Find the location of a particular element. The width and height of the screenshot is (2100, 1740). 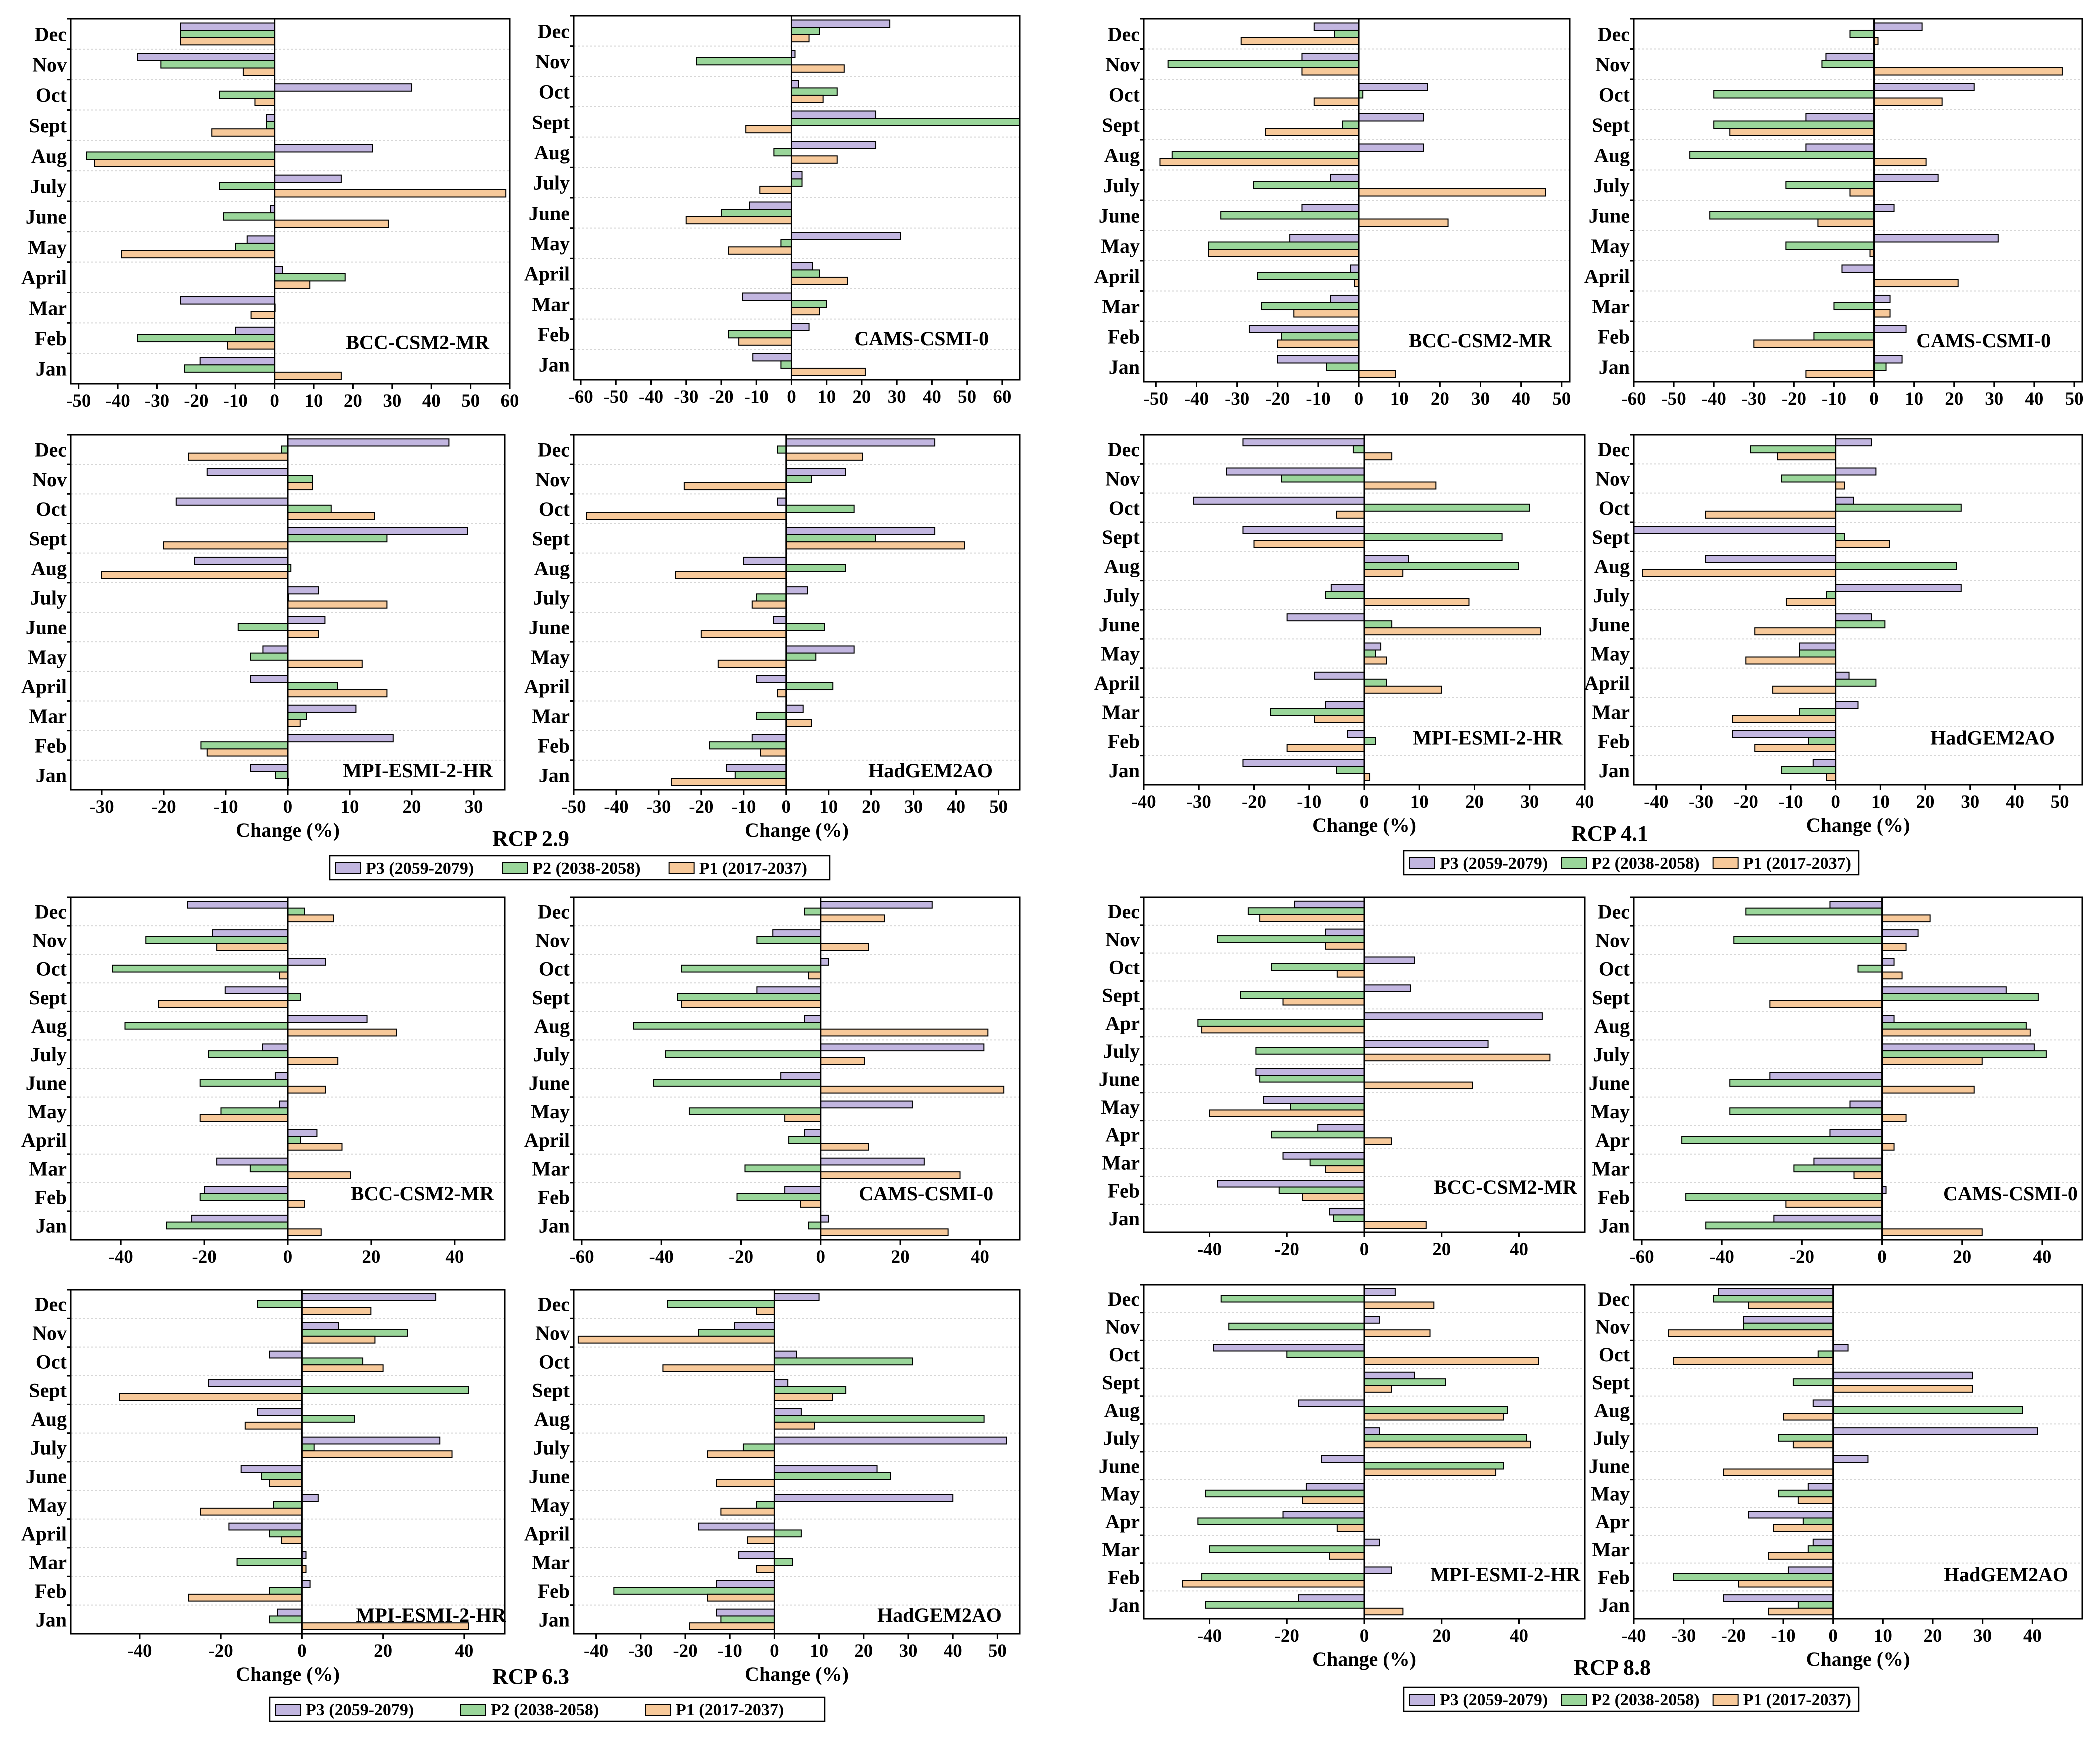

bar-mar-p1 is located at coordinates (805, 311).